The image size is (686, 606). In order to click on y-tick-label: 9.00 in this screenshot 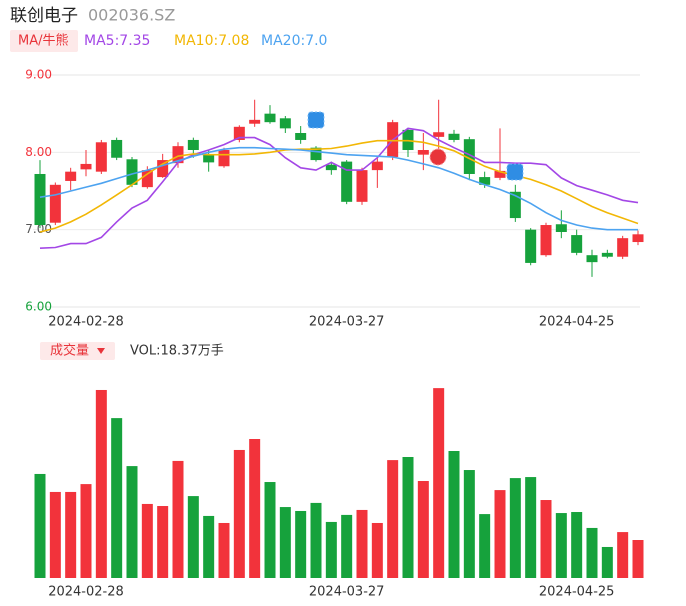, I will do `click(38, 75)`.